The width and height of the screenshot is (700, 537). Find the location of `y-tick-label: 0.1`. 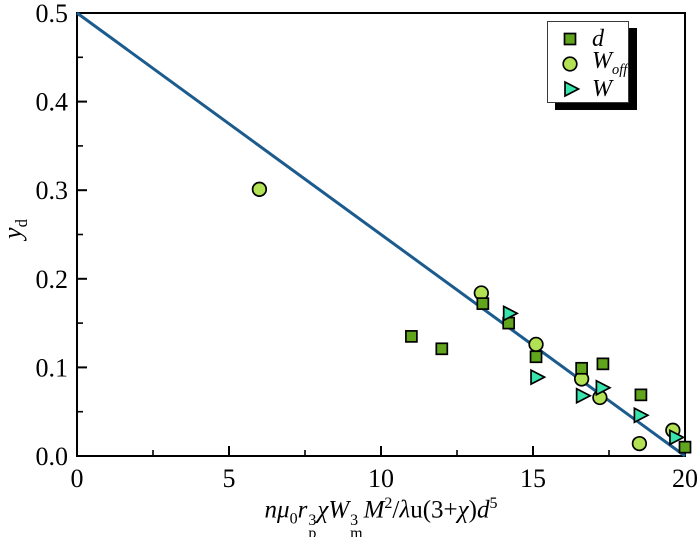

y-tick-label: 0.1 is located at coordinates (52, 367).